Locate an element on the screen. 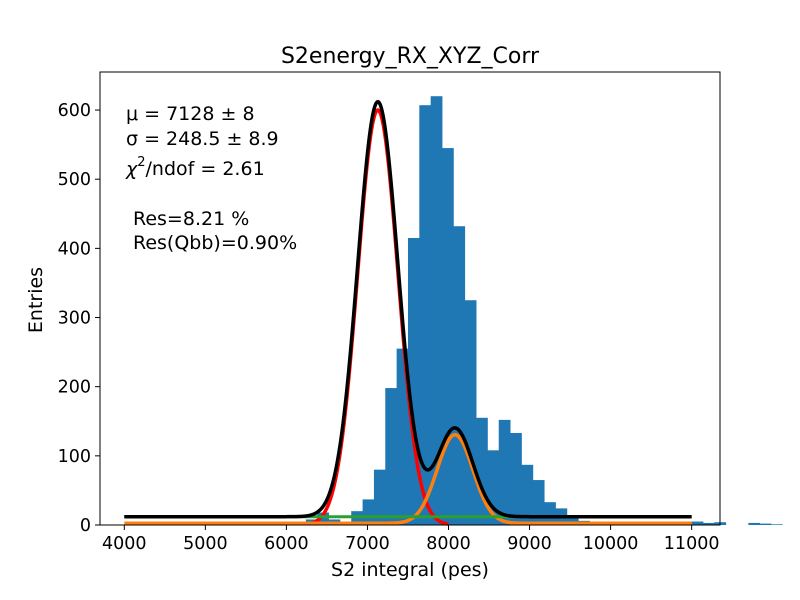 The image size is (800, 600). gaussian-secondary-curve is located at coordinates (408, 479).